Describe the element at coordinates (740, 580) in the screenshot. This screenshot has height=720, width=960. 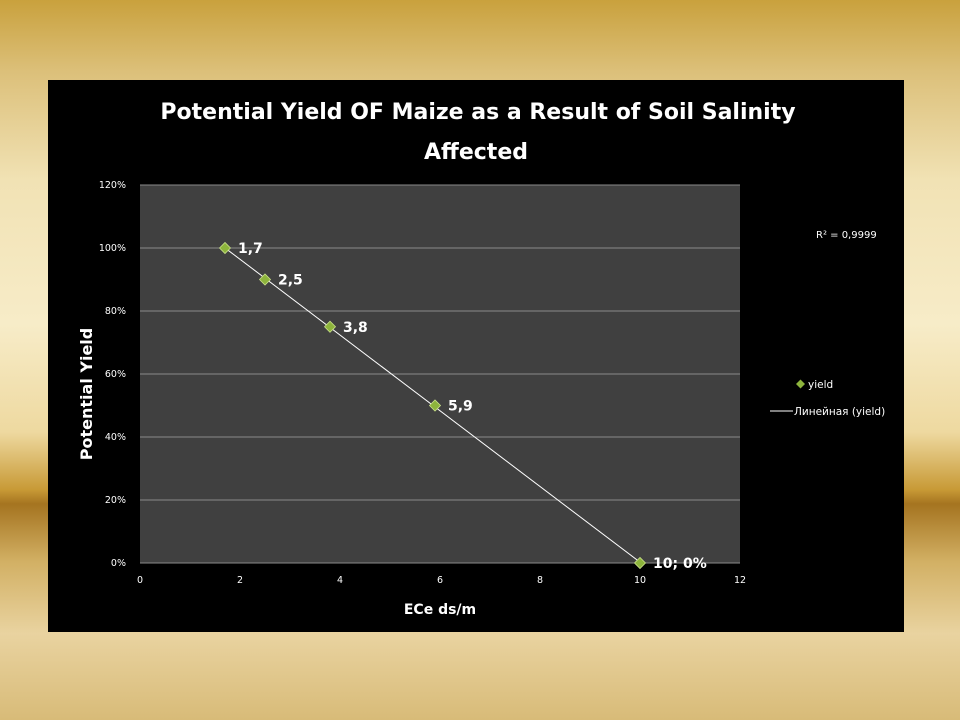
I see `x-tick-label: 12` at that location.